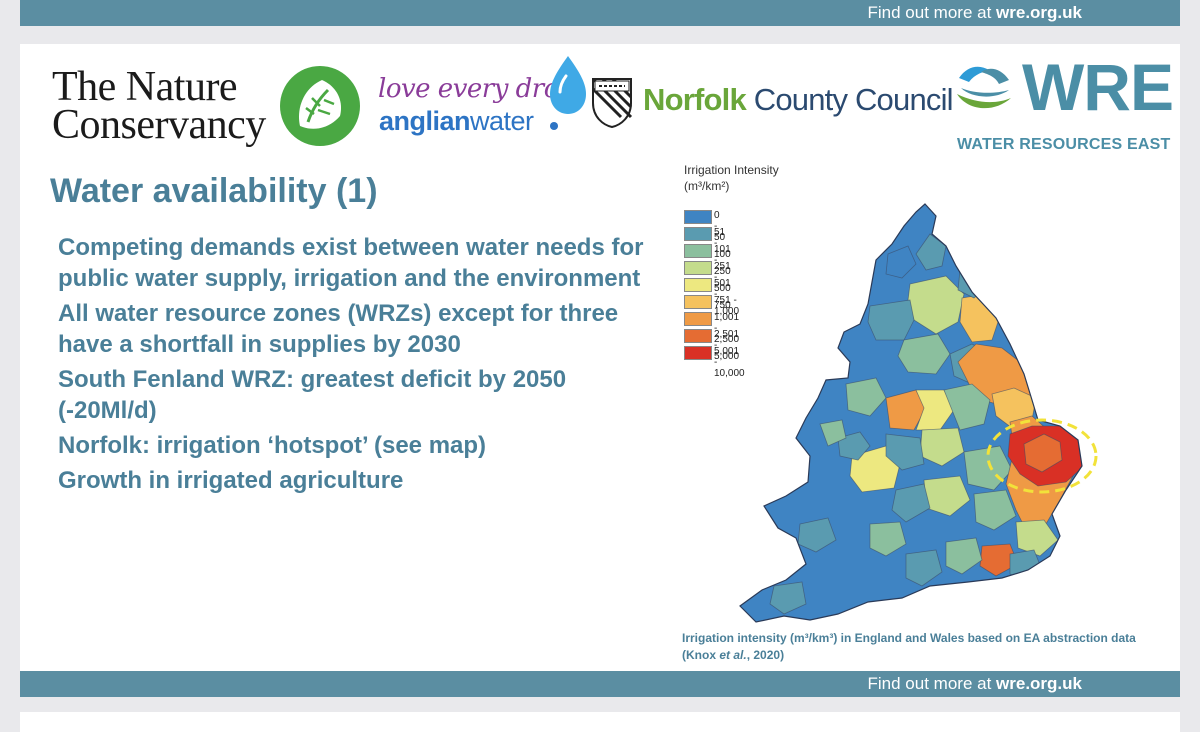 The height and width of the screenshot is (732, 1200). What do you see at coordinates (984, 88) in the screenshot?
I see `wre-hands-icon` at bounding box center [984, 88].